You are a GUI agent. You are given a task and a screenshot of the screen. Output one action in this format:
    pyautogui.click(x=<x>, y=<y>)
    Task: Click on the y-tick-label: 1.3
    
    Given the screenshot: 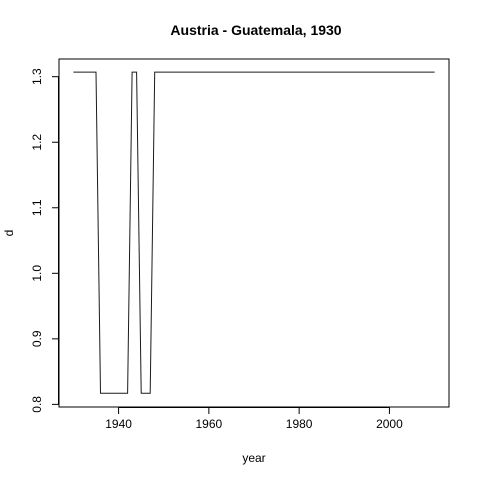 What is the action you would take?
    pyautogui.click(x=37, y=76)
    